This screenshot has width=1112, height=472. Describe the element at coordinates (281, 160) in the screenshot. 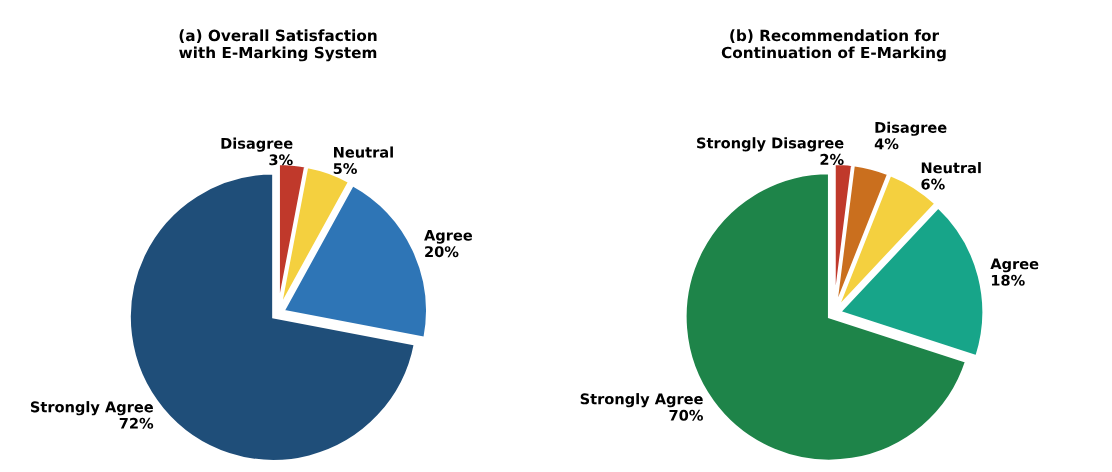

I see `data-label: 3%` at that location.